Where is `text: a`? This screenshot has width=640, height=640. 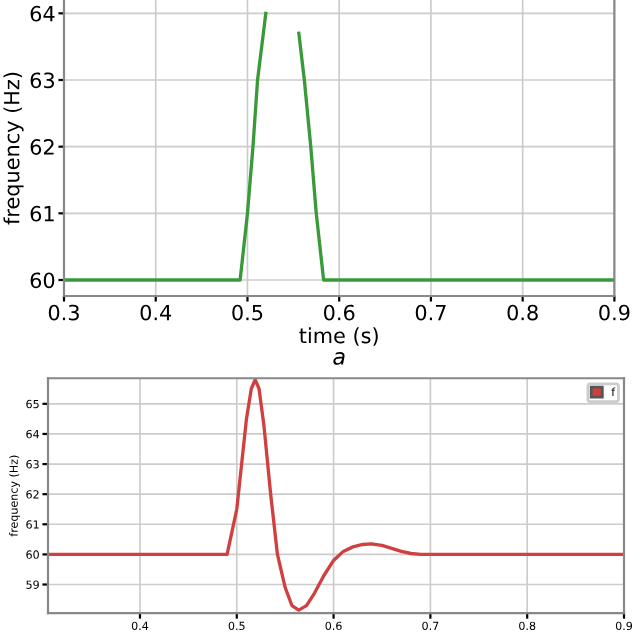
text: a is located at coordinates (339, 358).